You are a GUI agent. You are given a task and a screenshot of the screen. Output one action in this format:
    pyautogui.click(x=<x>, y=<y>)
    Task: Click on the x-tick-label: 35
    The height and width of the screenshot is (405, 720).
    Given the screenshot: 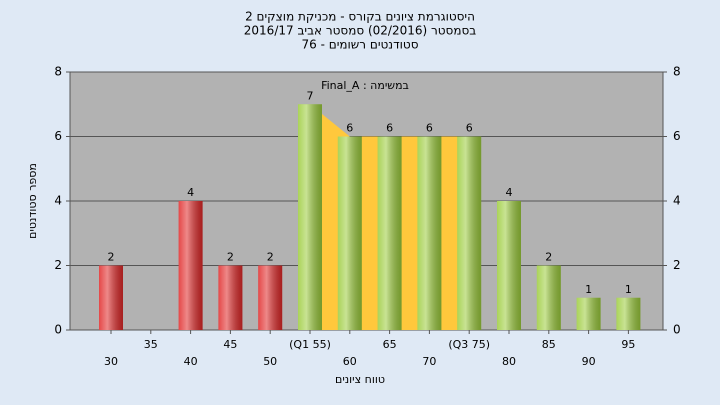 What is the action you would take?
    pyautogui.click(x=151, y=344)
    